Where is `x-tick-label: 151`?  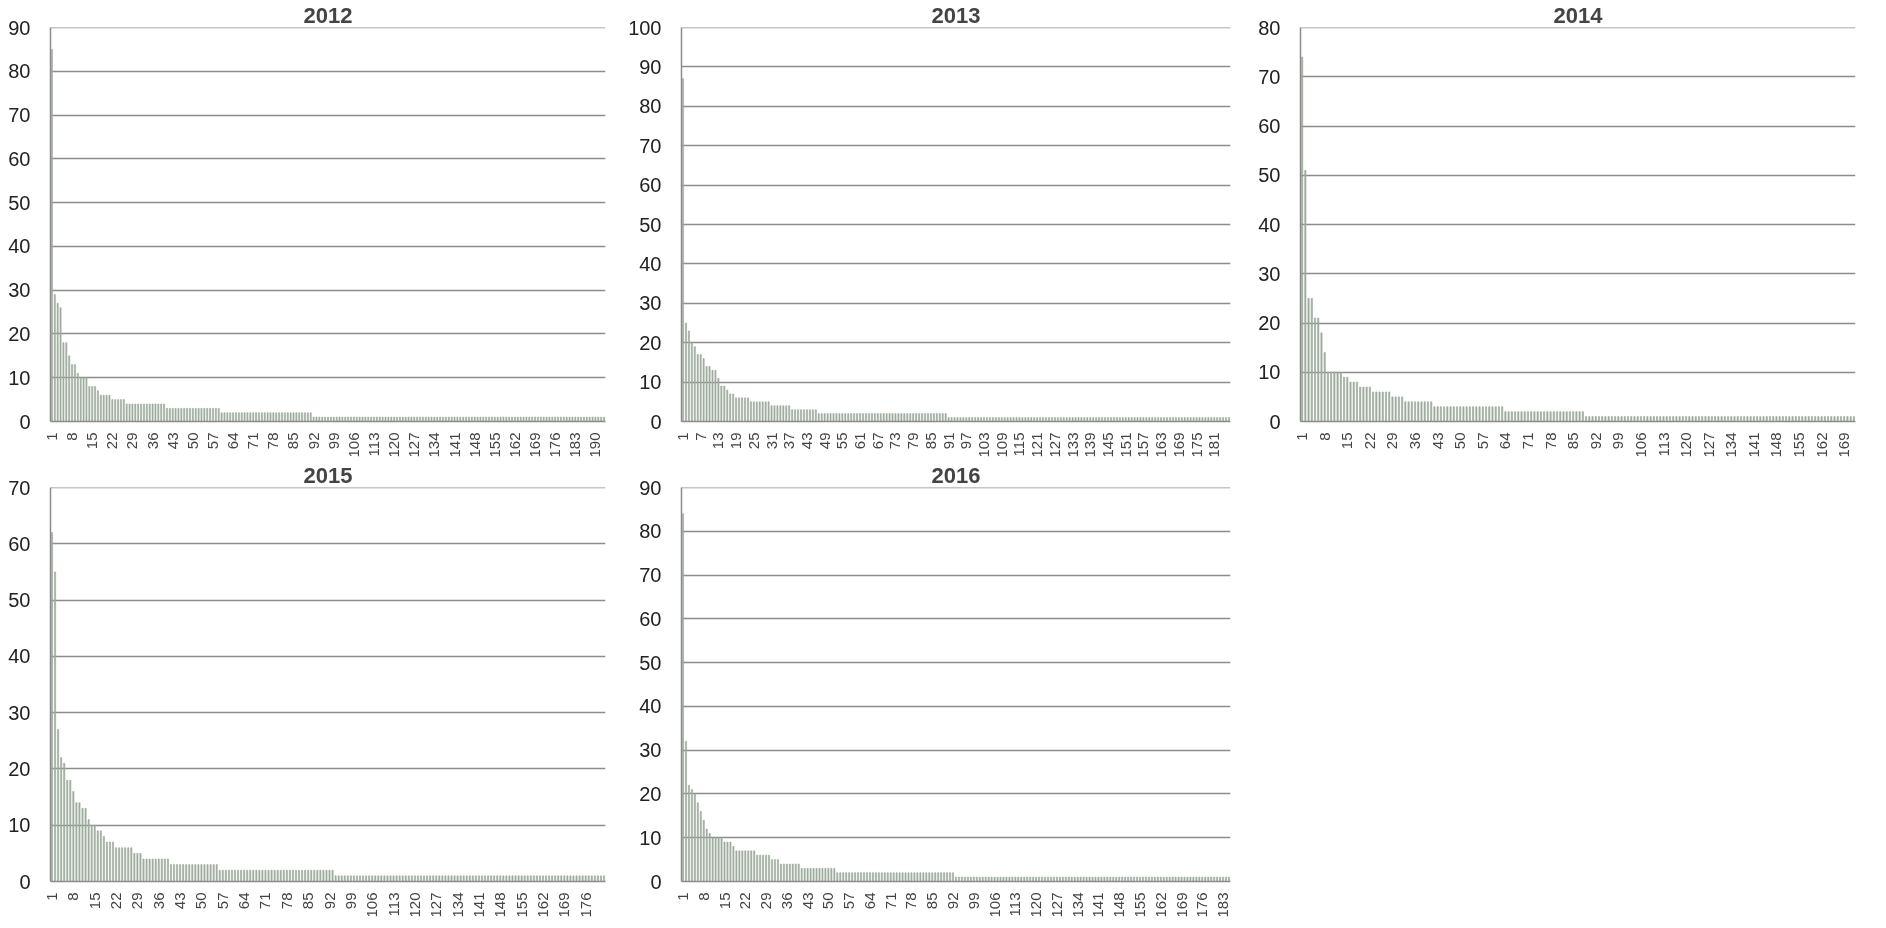
x-tick-label: 151 is located at coordinates (1125, 445).